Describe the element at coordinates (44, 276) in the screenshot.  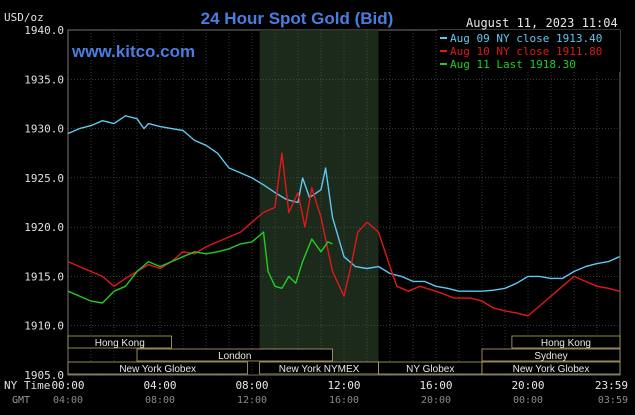
I see `y-tick-label: 1915.0` at that location.